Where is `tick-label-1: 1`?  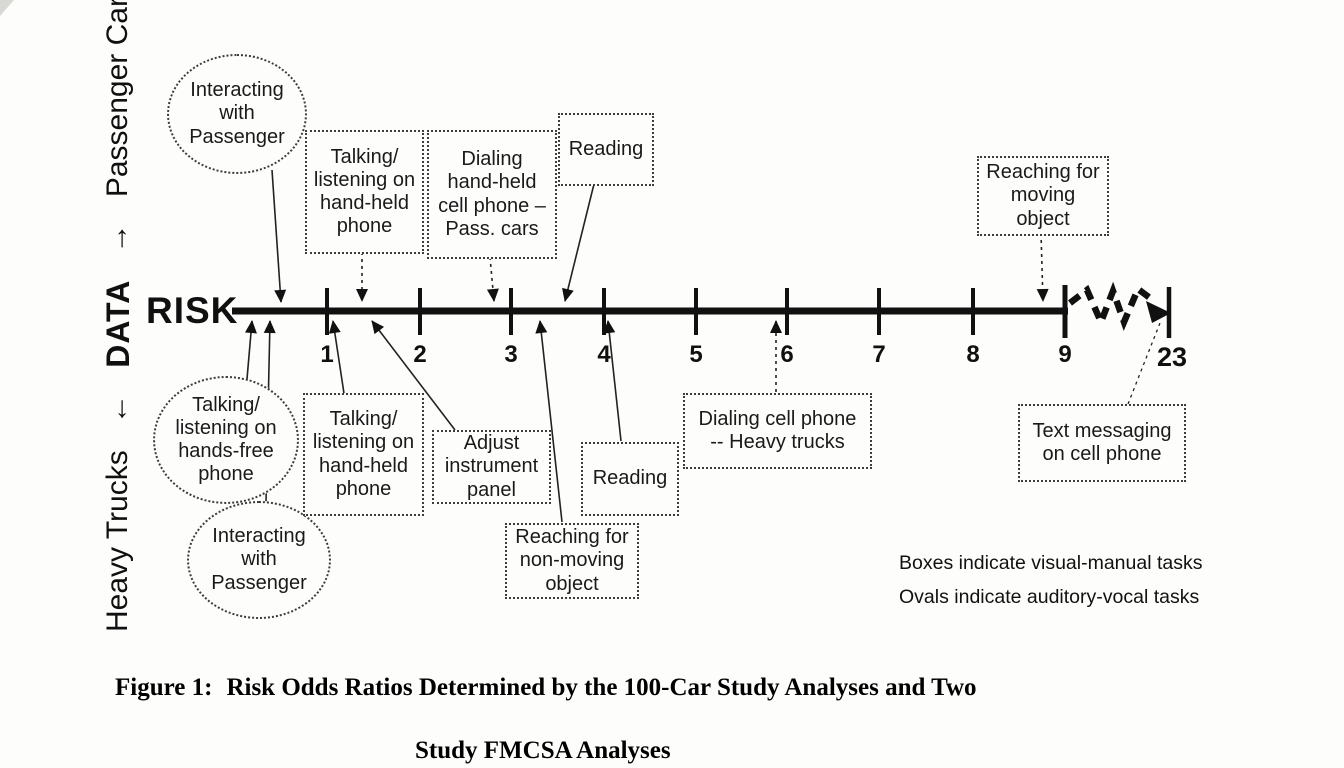
tick-label-1: 1 is located at coordinates (327, 354).